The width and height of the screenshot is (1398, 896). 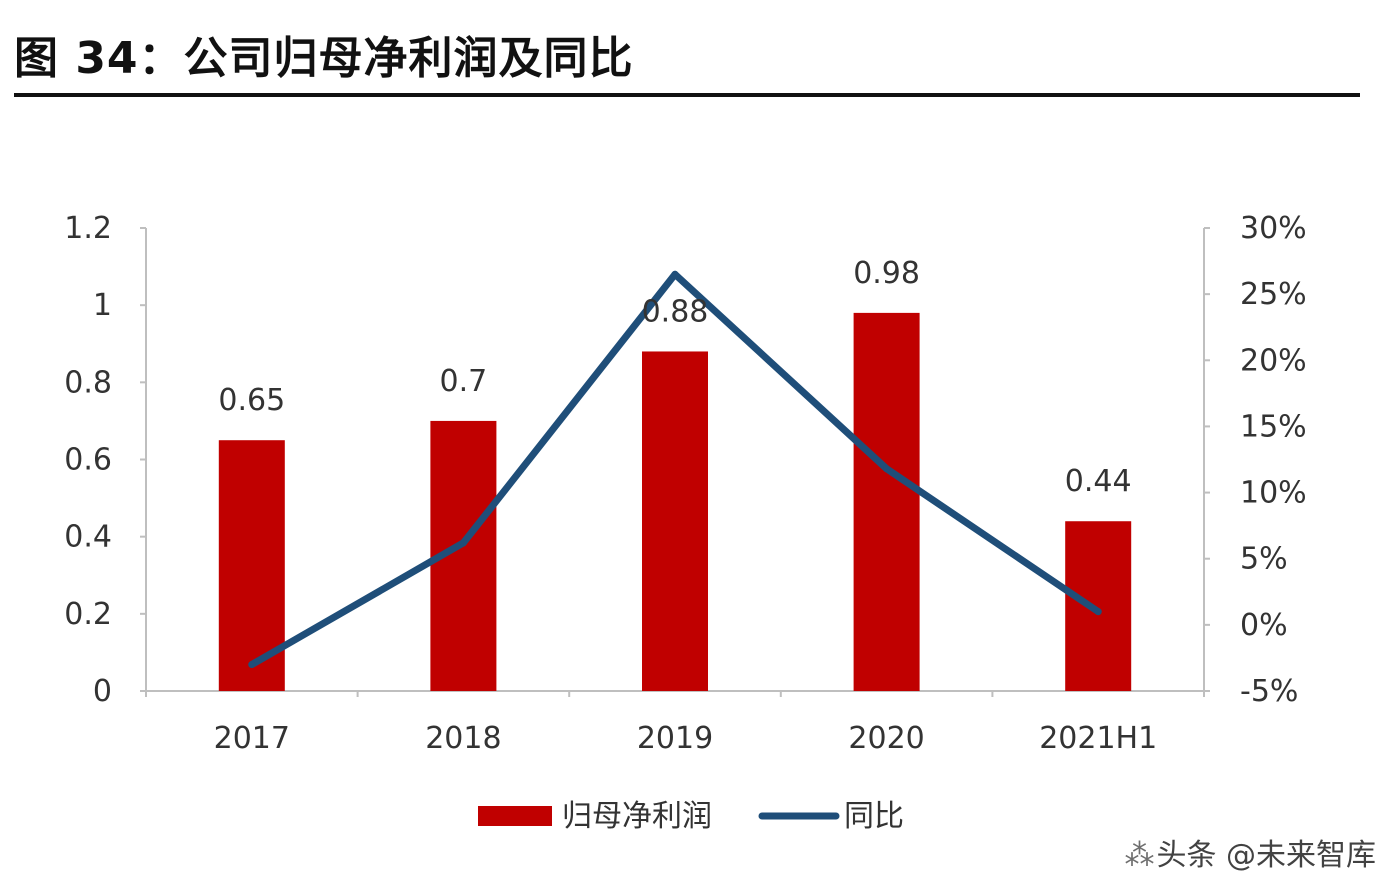 I want to click on y-left-tick-label: 0.8, so click(x=88, y=382).